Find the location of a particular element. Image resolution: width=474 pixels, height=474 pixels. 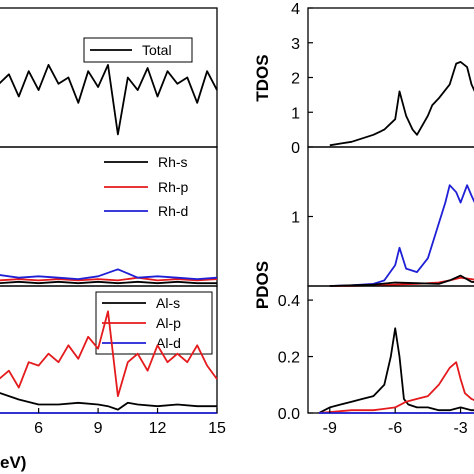

series-layer-right-top is located at coordinates (401, 104).